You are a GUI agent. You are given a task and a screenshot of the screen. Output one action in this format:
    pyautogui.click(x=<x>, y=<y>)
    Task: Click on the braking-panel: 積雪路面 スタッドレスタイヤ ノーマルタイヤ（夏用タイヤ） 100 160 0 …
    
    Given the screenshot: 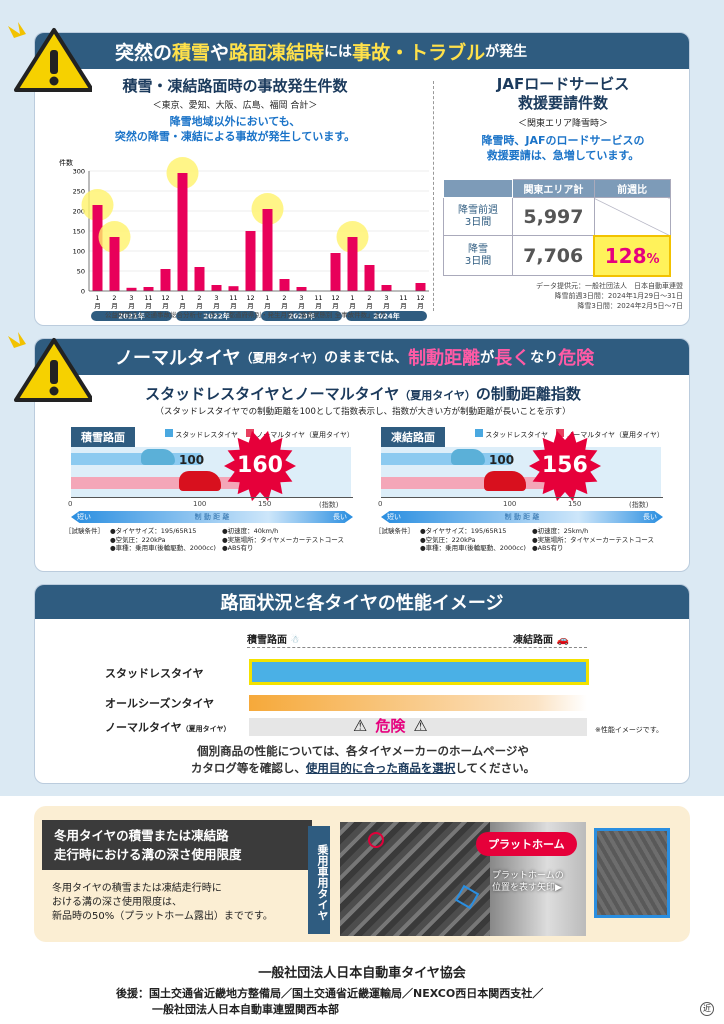 What is the action you would take?
    pyautogui.click(x=211, y=499)
    